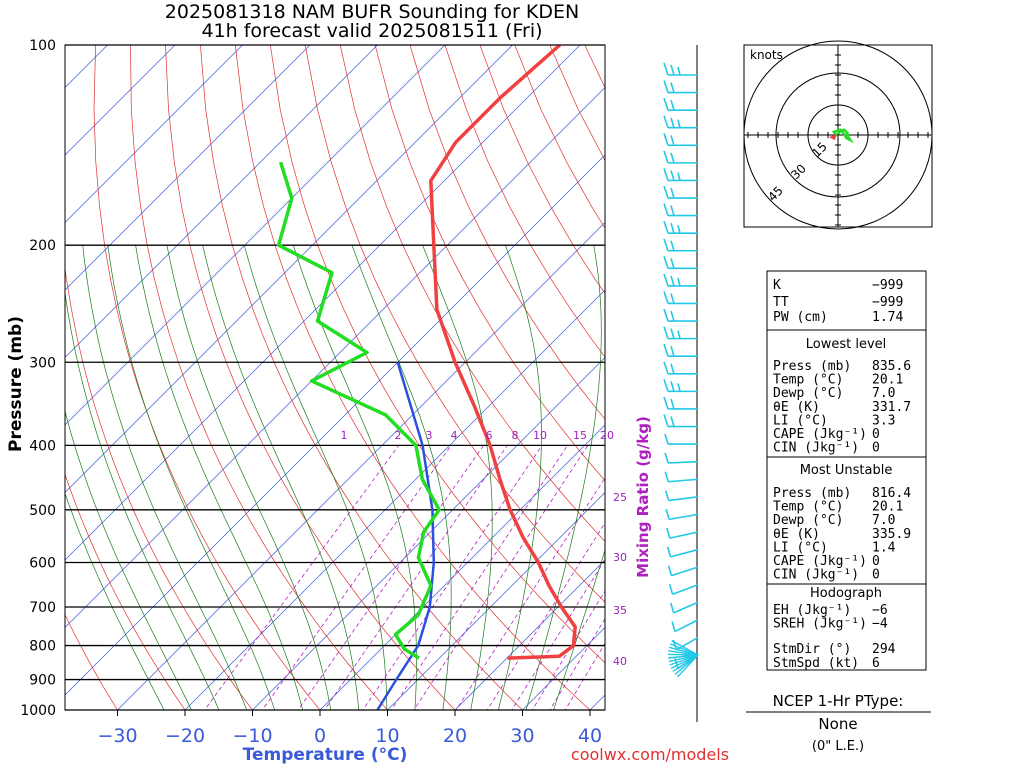 The height and width of the screenshot is (772, 1024). I want to click on chart-subtitle: 41h forecast valid 2025081511 (Fri), so click(371, 31).